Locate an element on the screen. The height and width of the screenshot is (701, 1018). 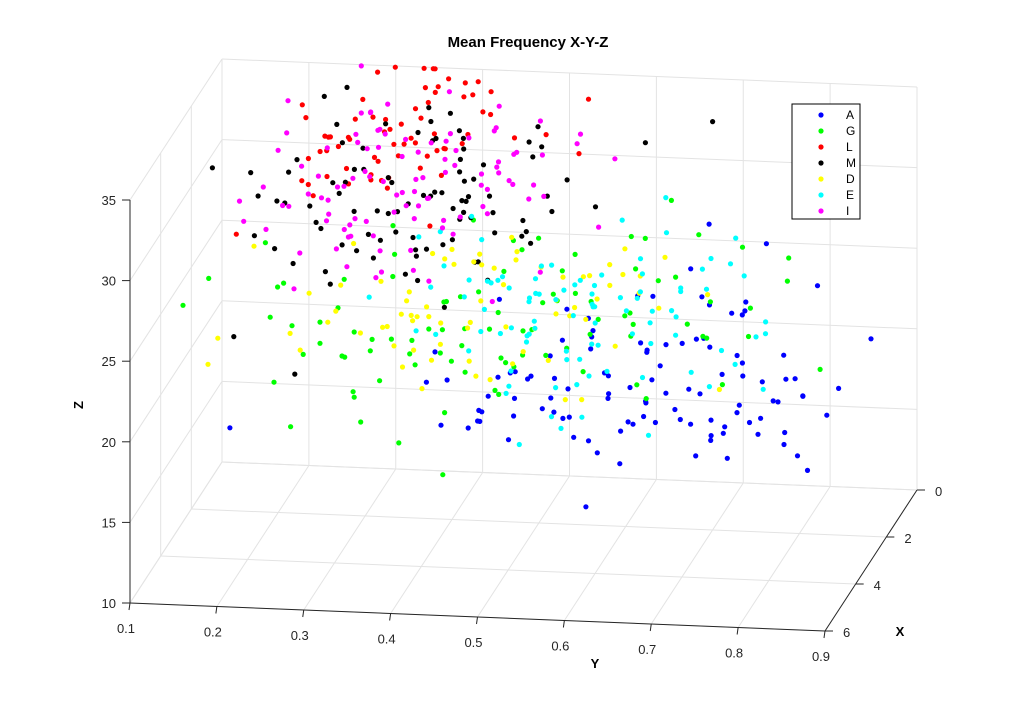
legend-label-D: D is located at coordinates (850, 179).